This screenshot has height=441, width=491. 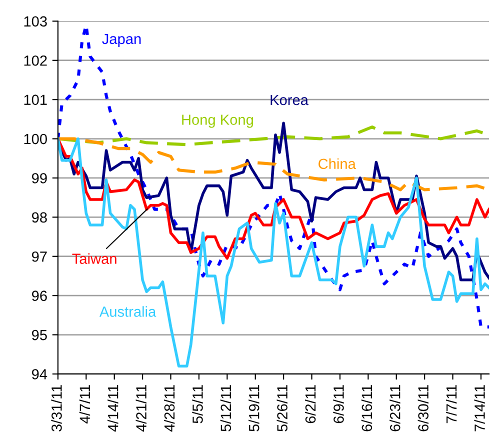 I want to click on series-label: Korea, so click(x=289, y=100).